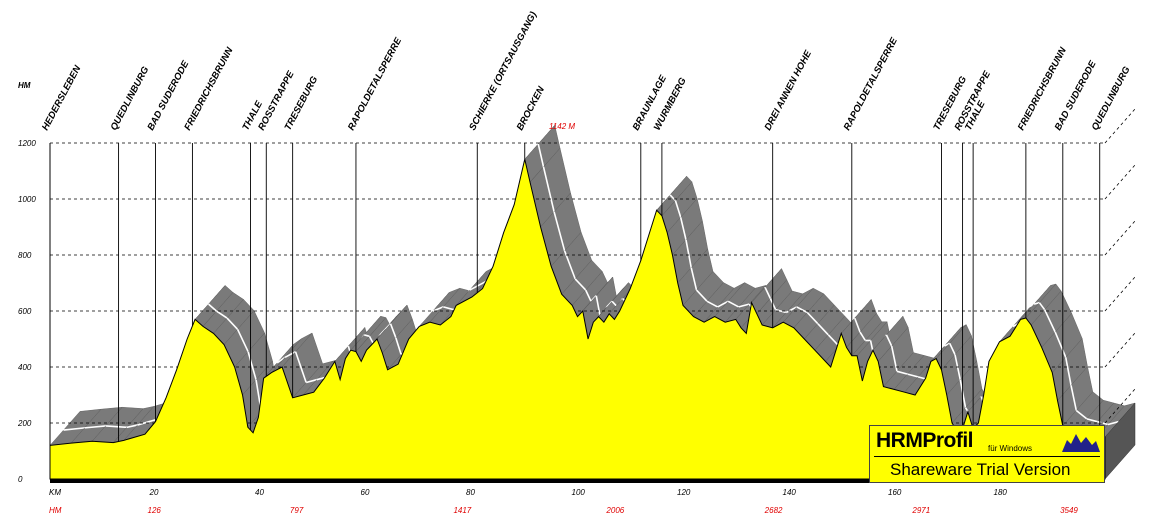  What do you see at coordinates (55, 510) in the screenshot?
I see `hm-row-label: HM` at bounding box center [55, 510].